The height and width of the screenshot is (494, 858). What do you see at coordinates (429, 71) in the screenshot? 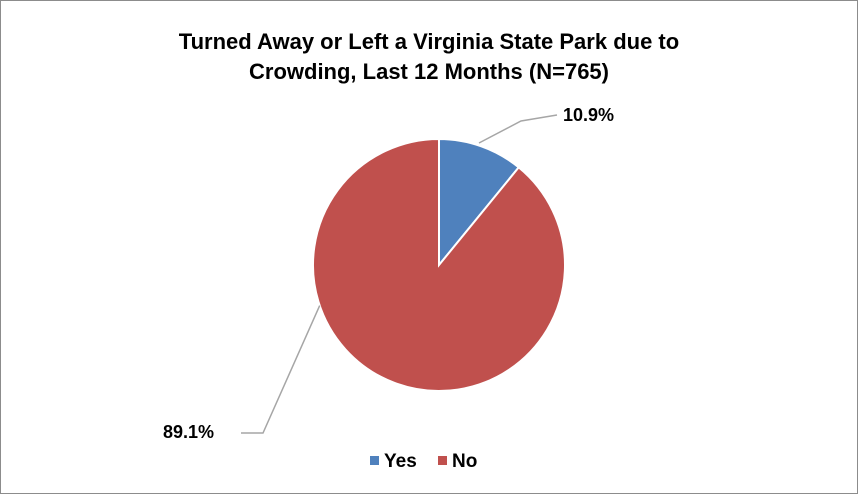
I see `chart-title-line-2: Crowding, Last 12 Months (N=765)` at bounding box center [429, 71].